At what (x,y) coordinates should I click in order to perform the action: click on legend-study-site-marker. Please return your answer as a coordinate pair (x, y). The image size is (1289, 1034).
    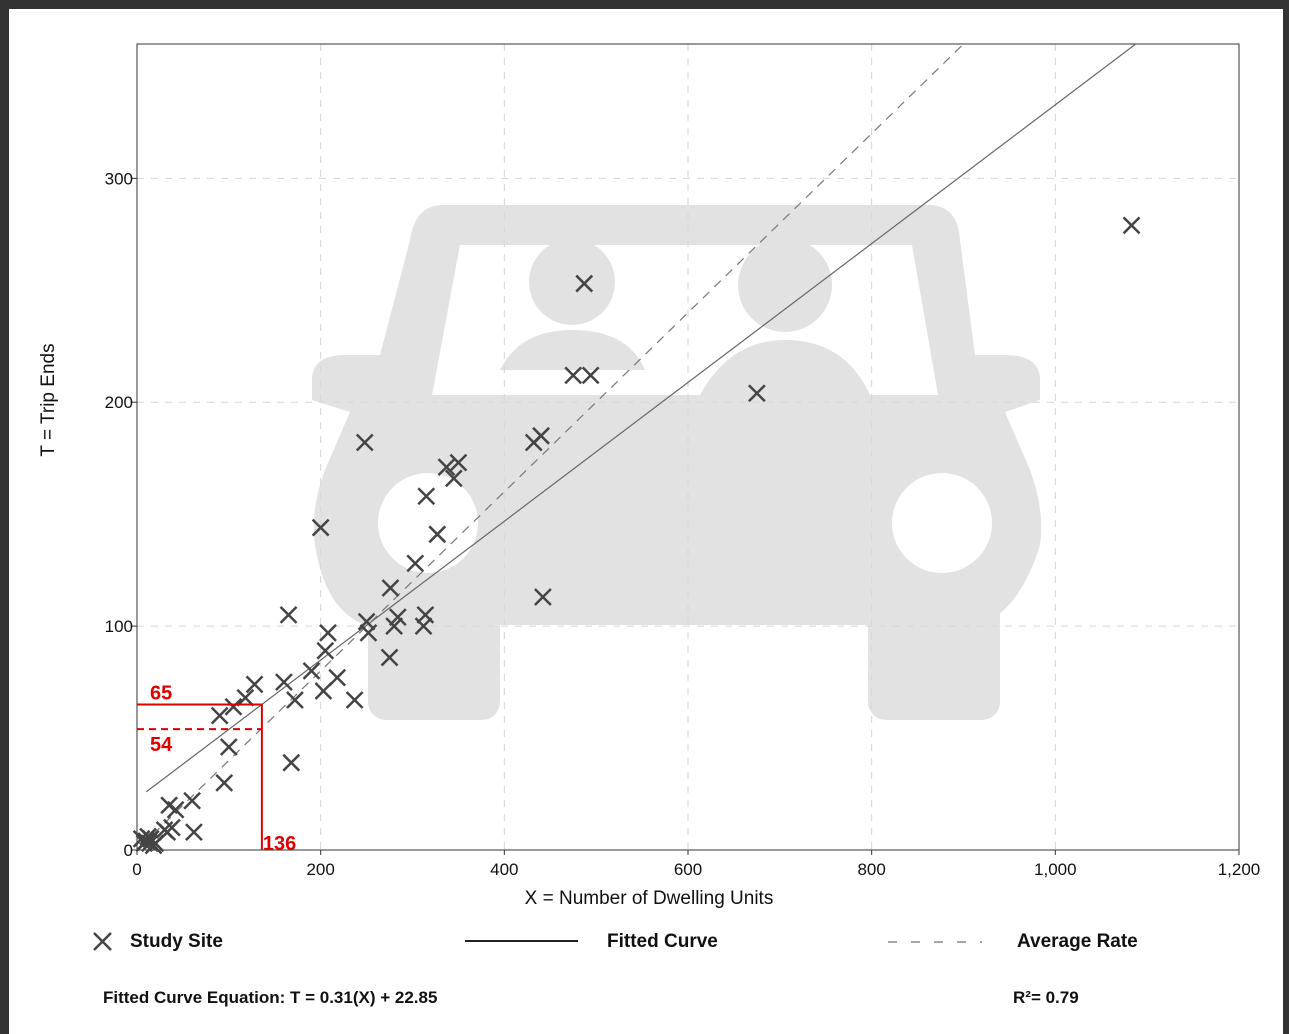
    Looking at the image, I should click on (102, 941).